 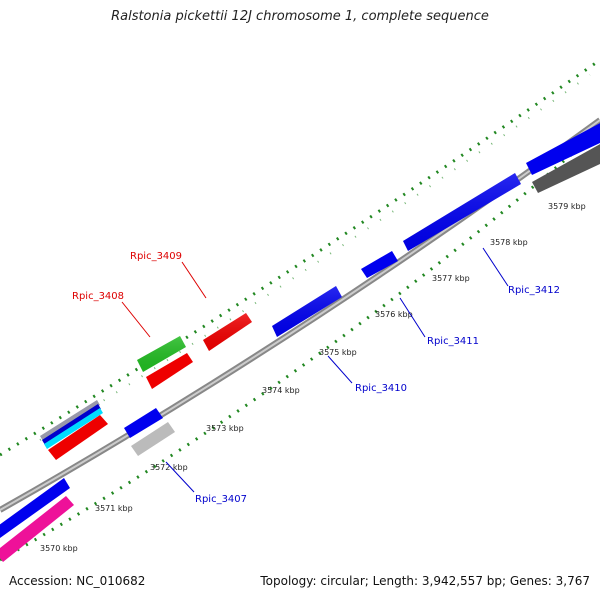 What do you see at coordinates (71, 424) in the screenshot?
I see `gene-blue-stripe` at bounding box center [71, 424].